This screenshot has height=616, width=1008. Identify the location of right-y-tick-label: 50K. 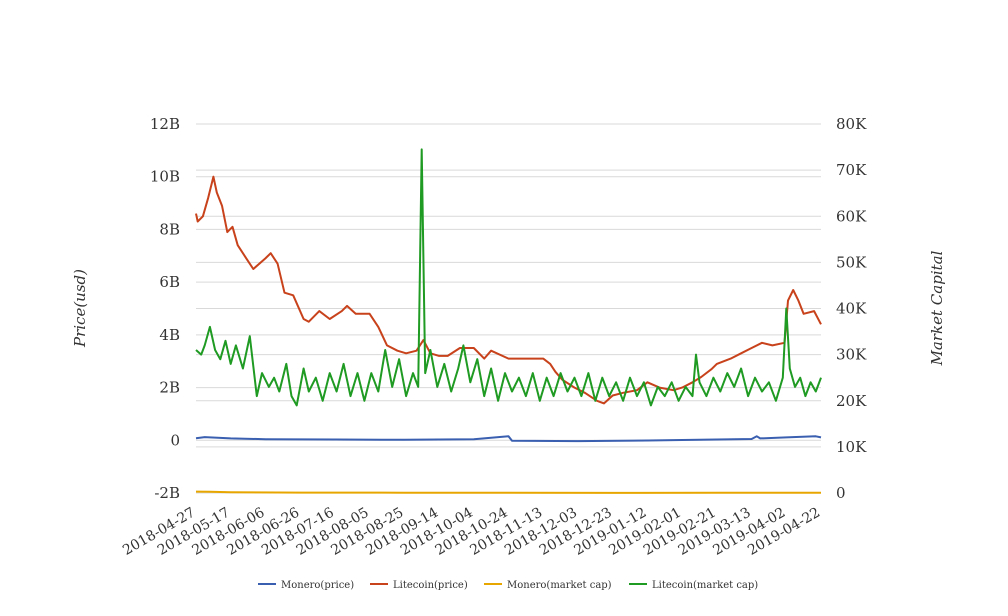
(851, 262).